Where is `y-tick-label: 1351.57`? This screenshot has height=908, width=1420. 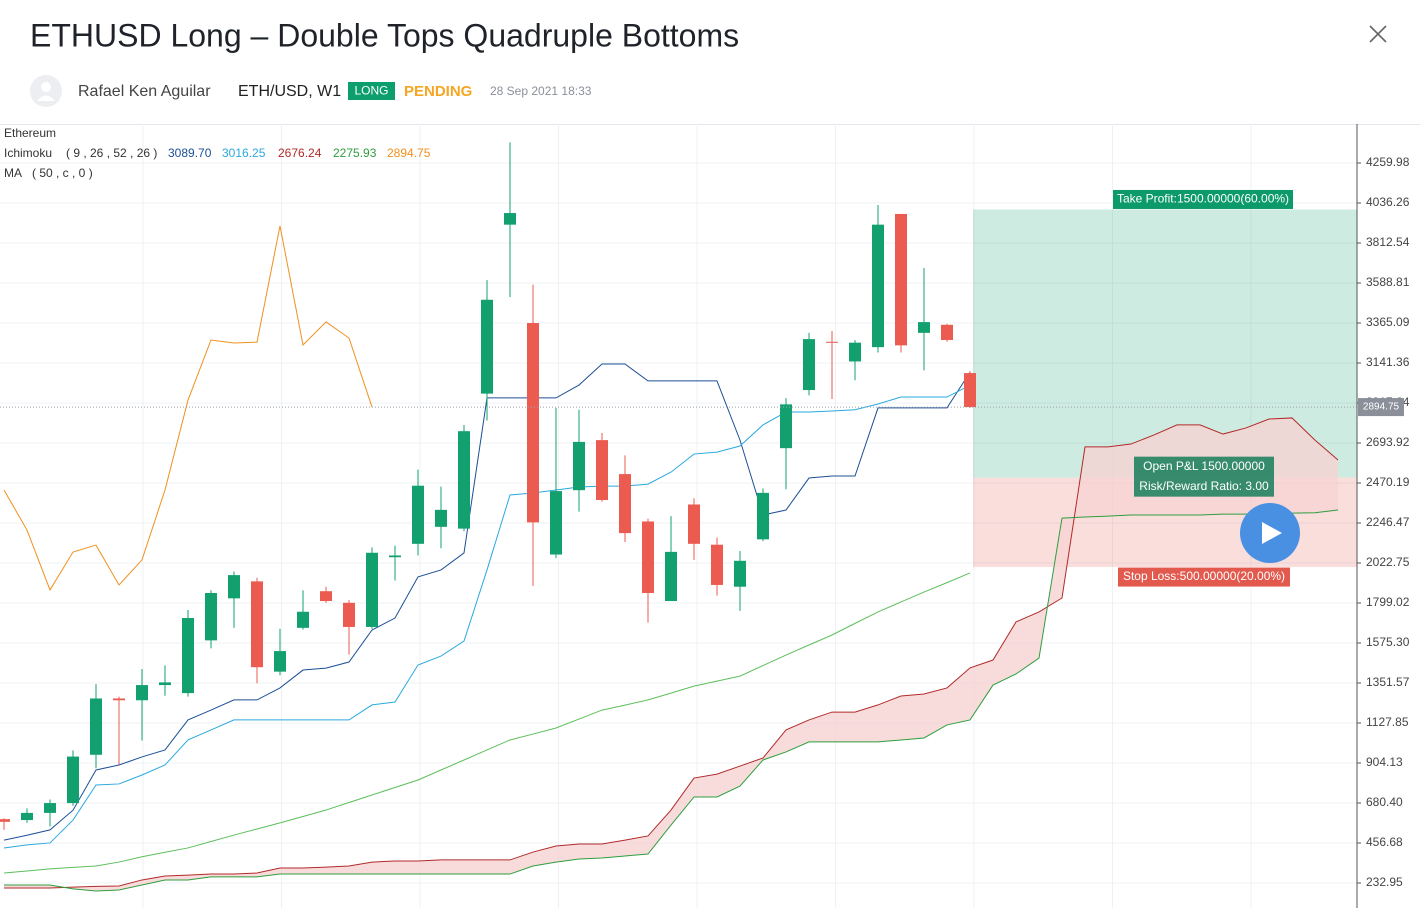
y-tick-label: 1351.57 is located at coordinates (1388, 682).